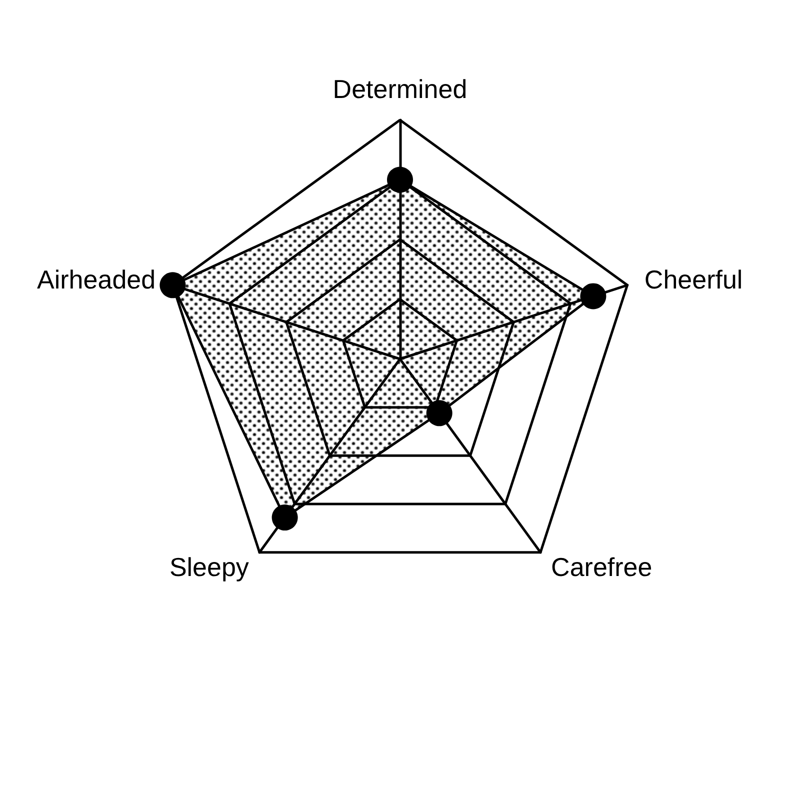 The width and height of the screenshot is (800, 800). What do you see at coordinates (693, 279) in the screenshot?
I see `spoke-label: Cheerful` at bounding box center [693, 279].